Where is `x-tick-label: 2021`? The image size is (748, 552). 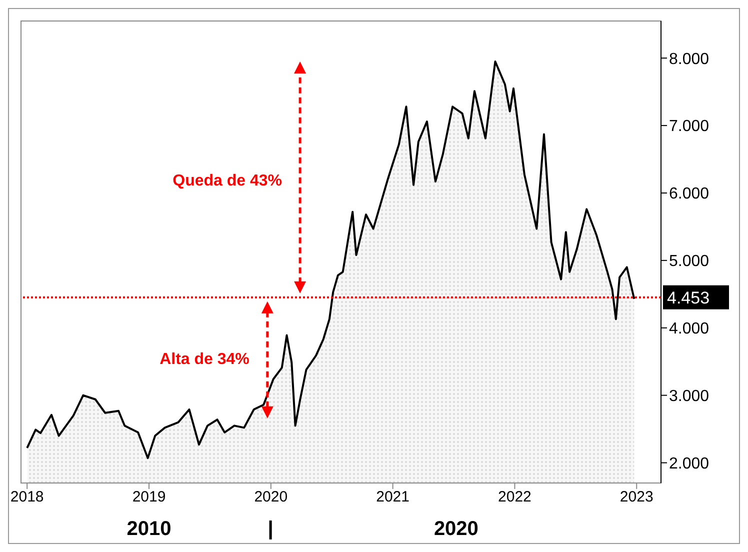
x-tick-label: 2021 is located at coordinates (393, 497).